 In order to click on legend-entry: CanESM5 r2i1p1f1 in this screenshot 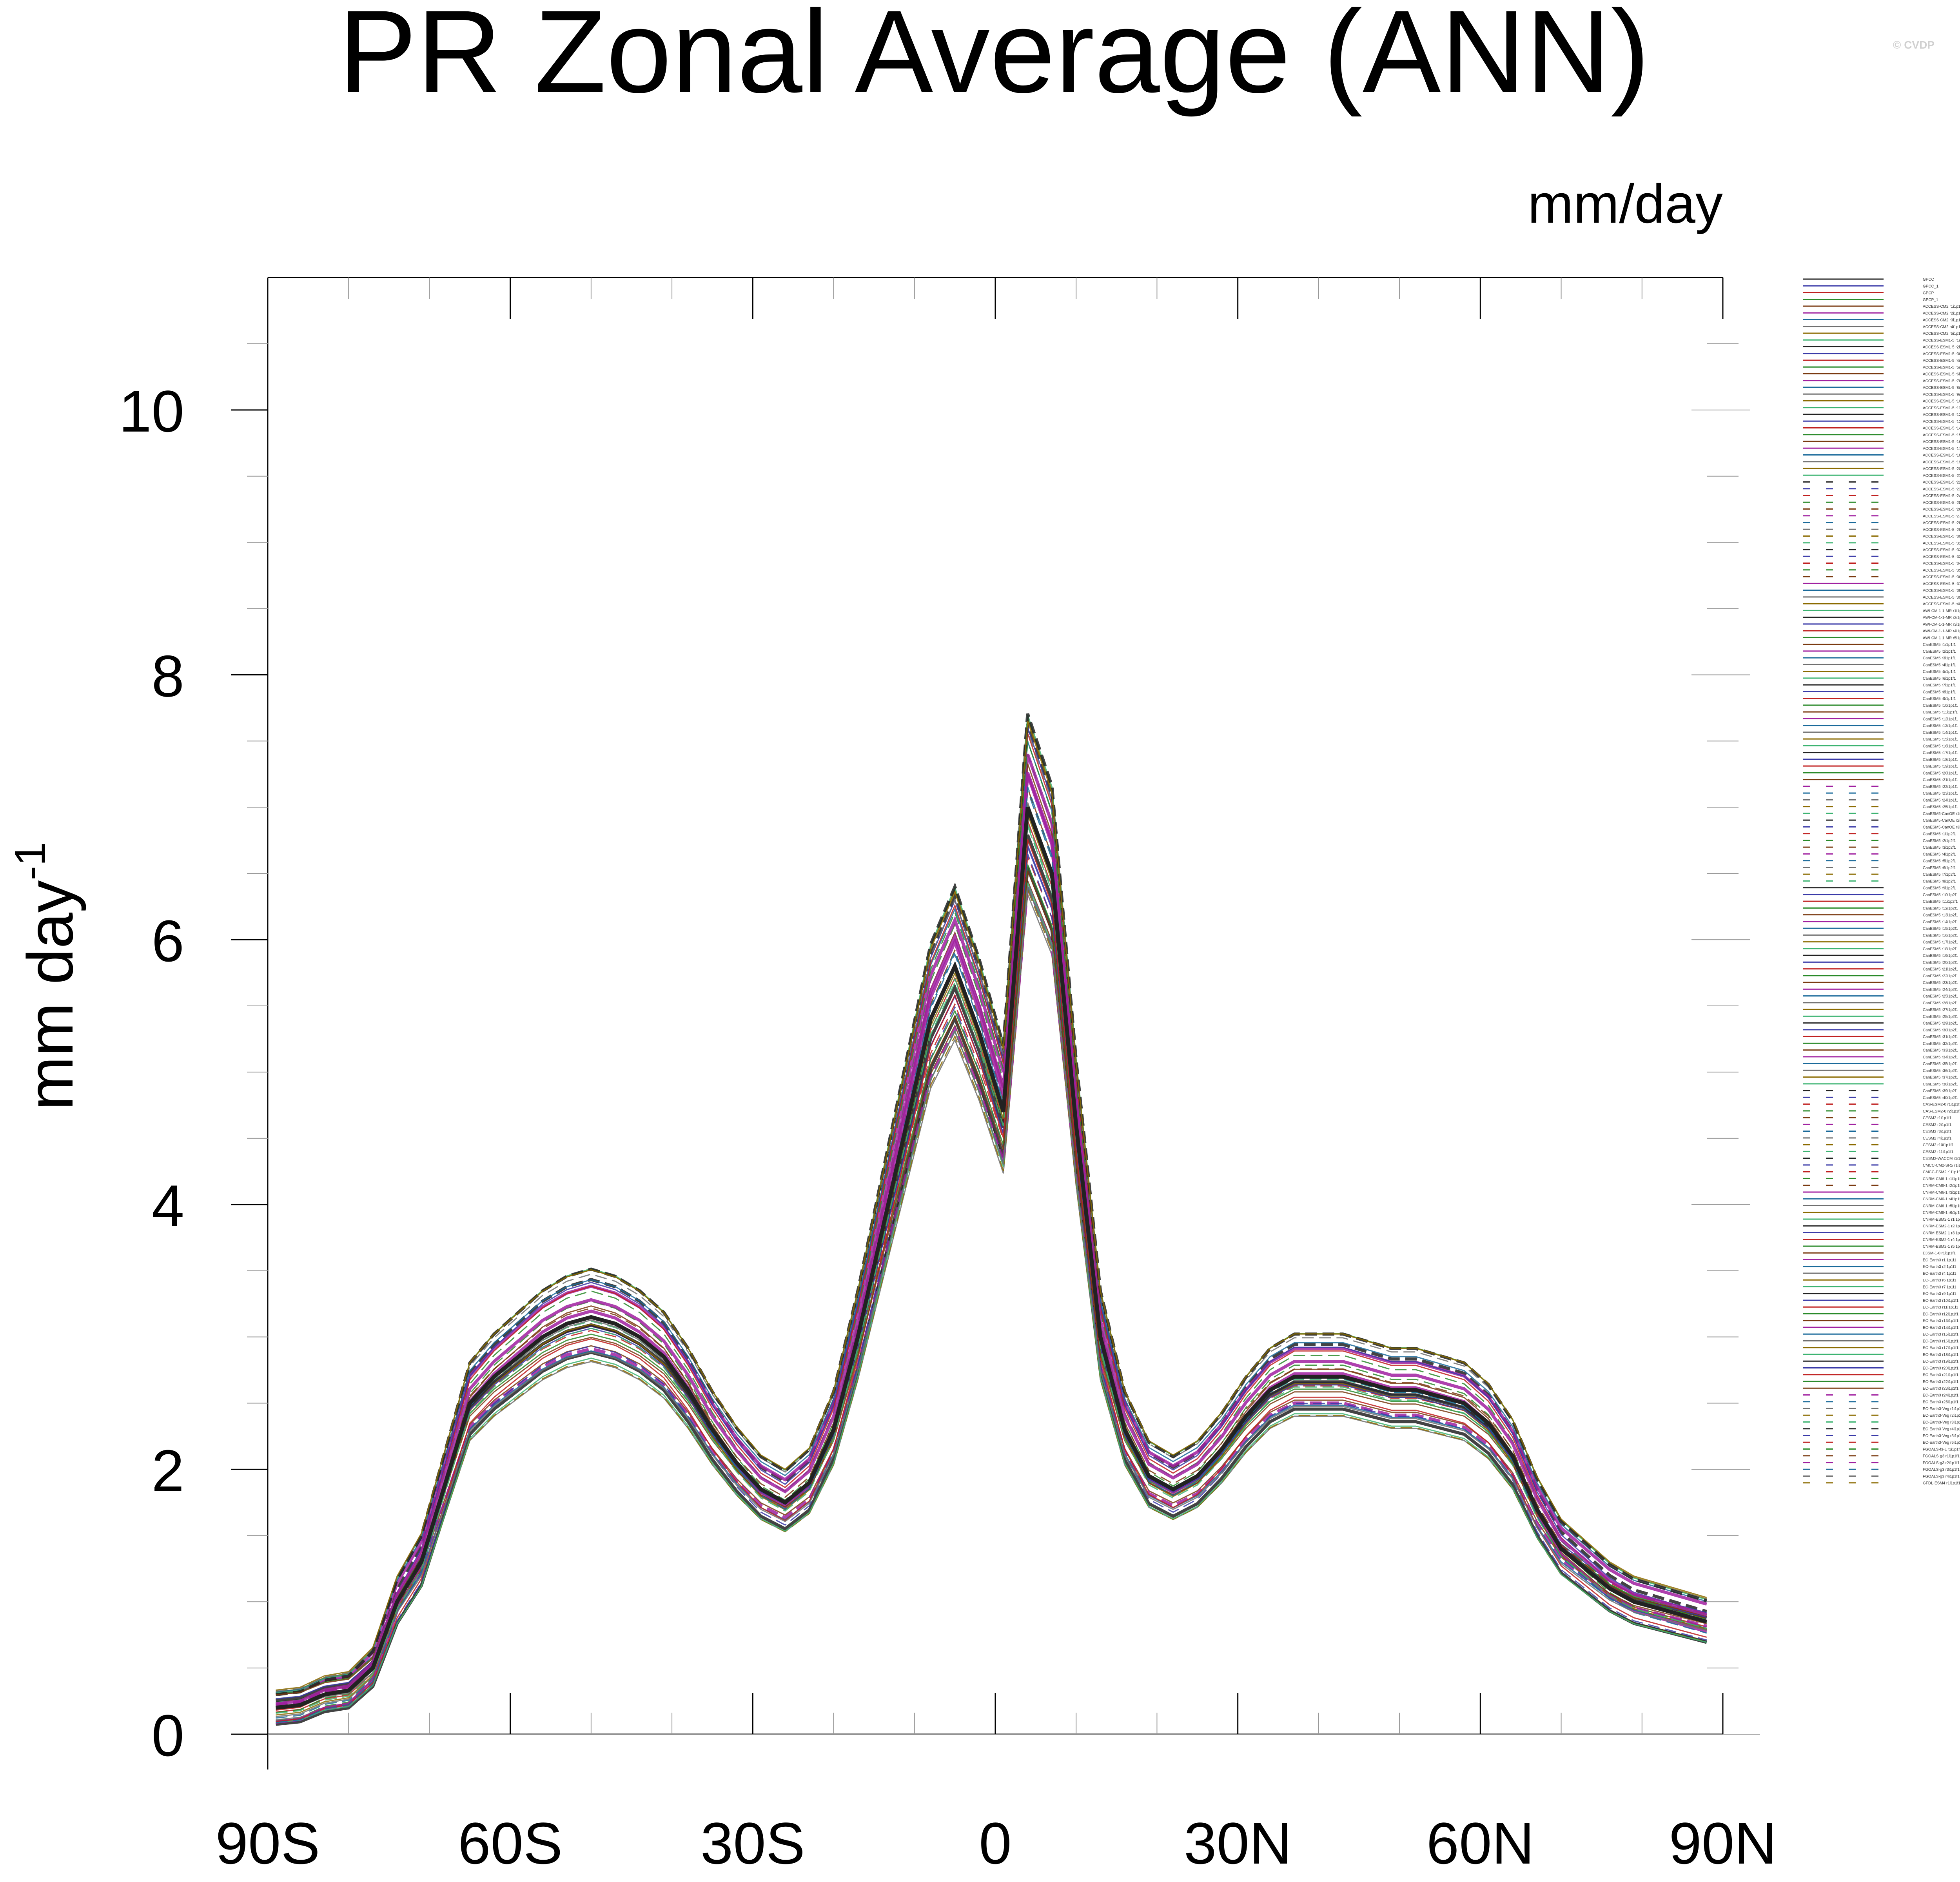, I will do `click(1939, 652)`.